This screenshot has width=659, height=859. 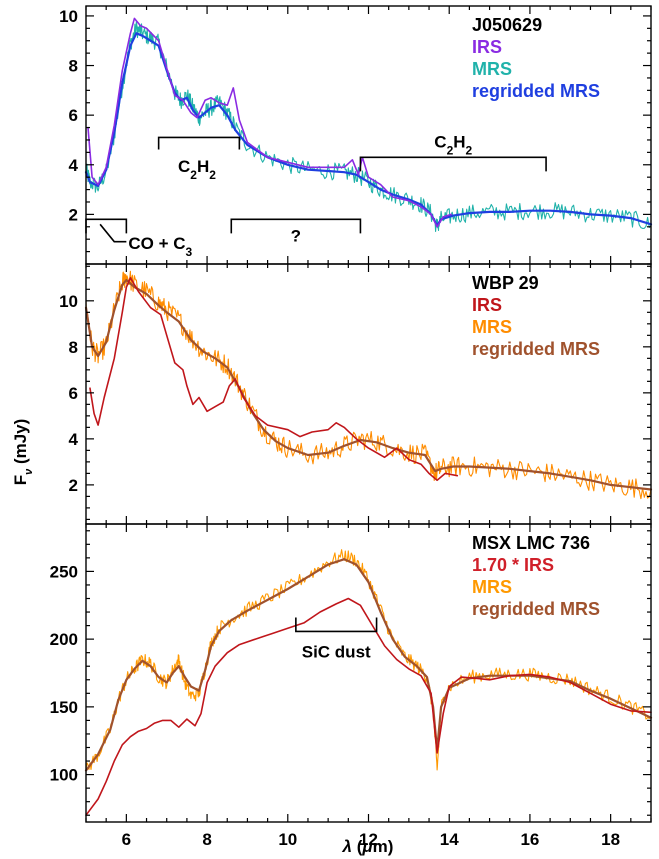 What do you see at coordinates (64, 707) in the screenshot?
I see `y-tick-label: 150` at bounding box center [64, 707].